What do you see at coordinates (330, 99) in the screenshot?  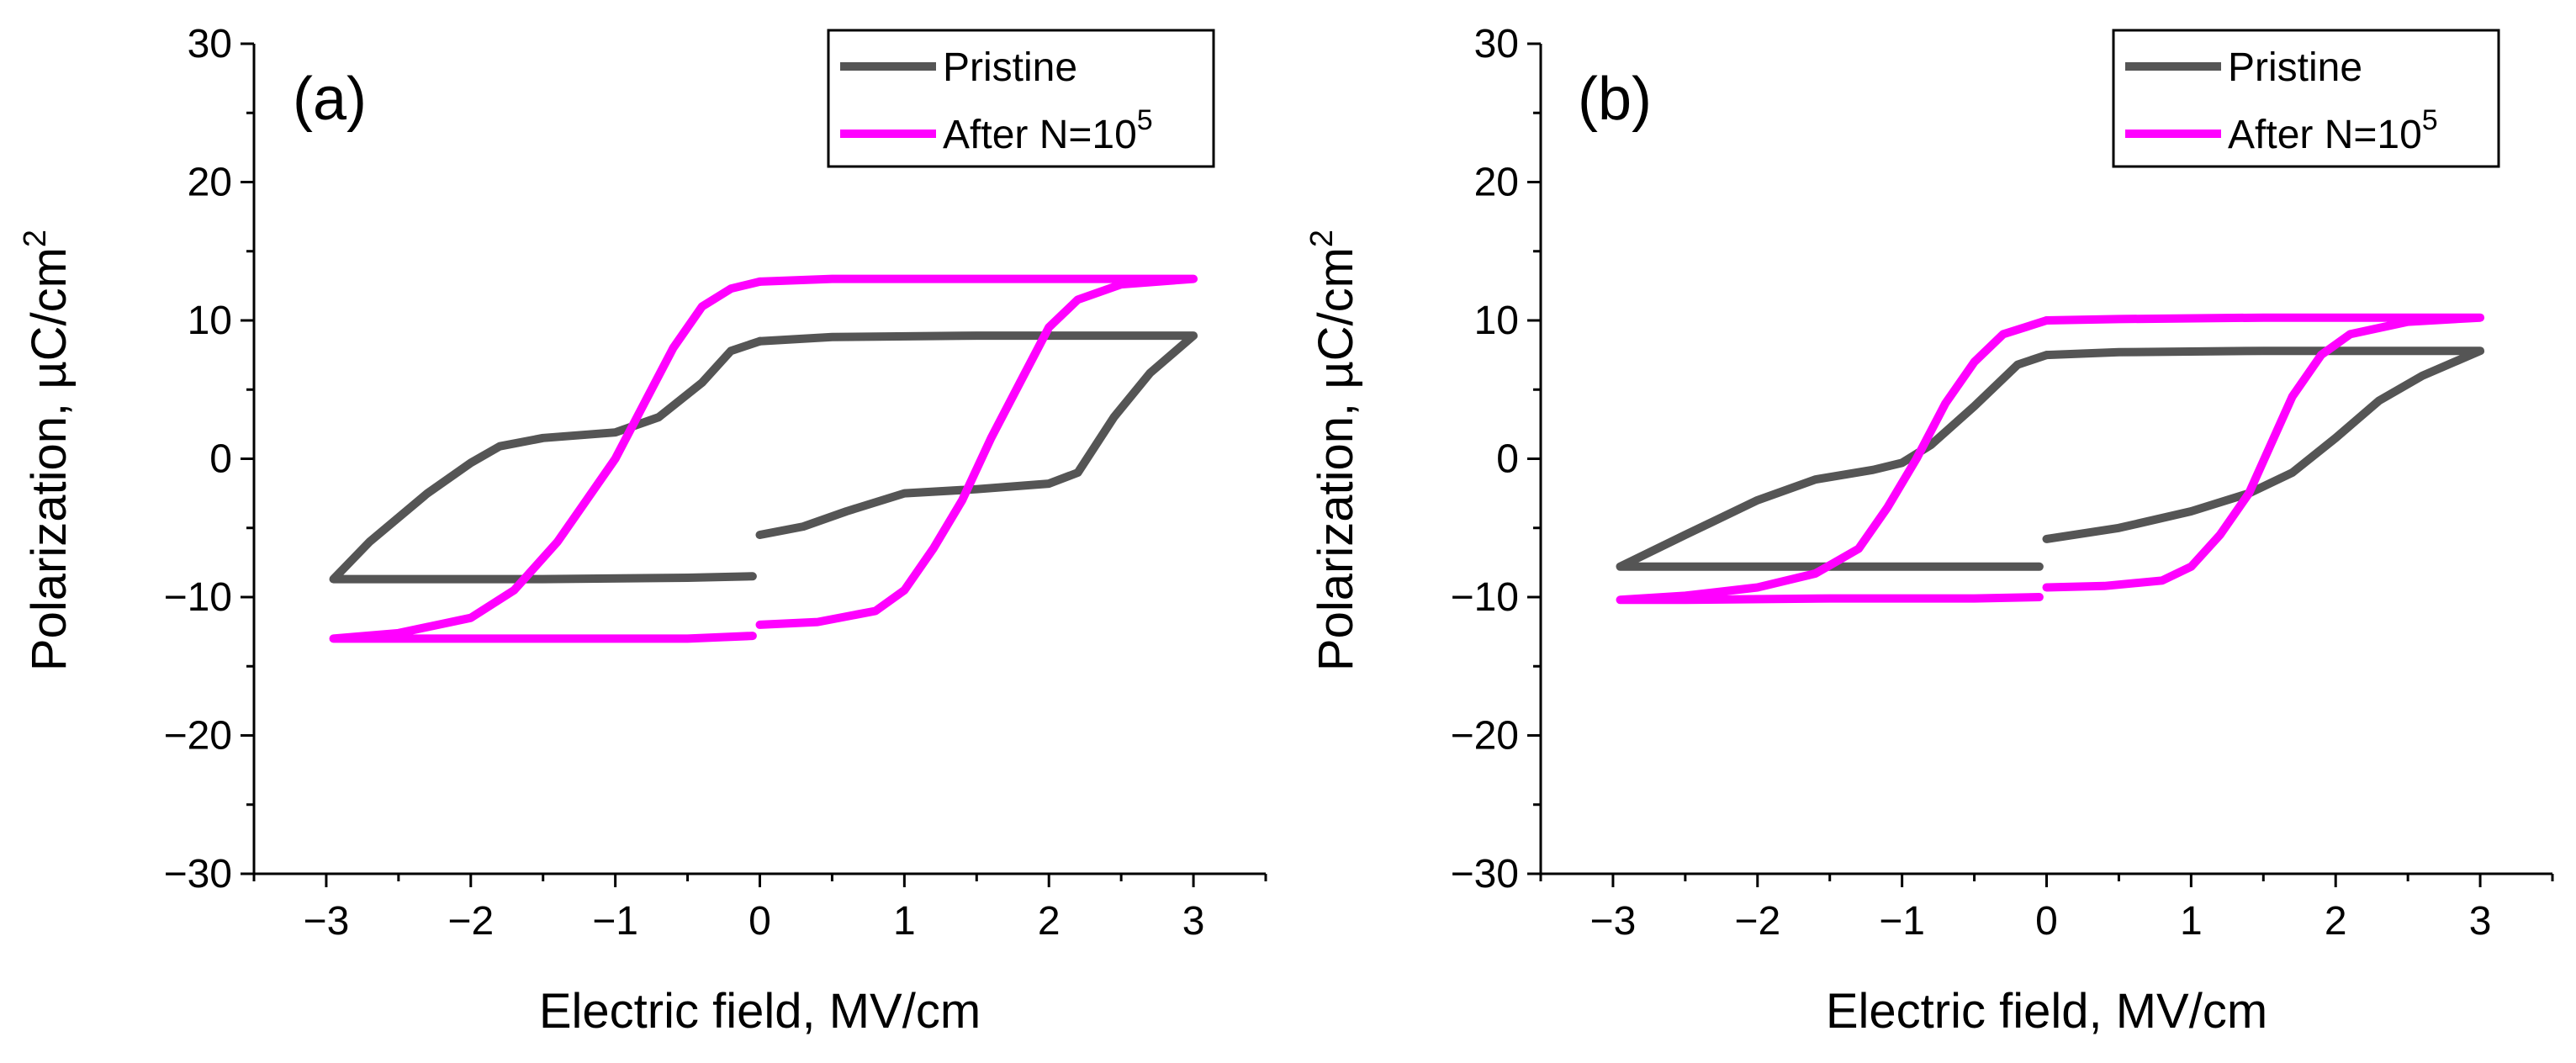 I see `panel-label: (a)` at bounding box center [330, 99].